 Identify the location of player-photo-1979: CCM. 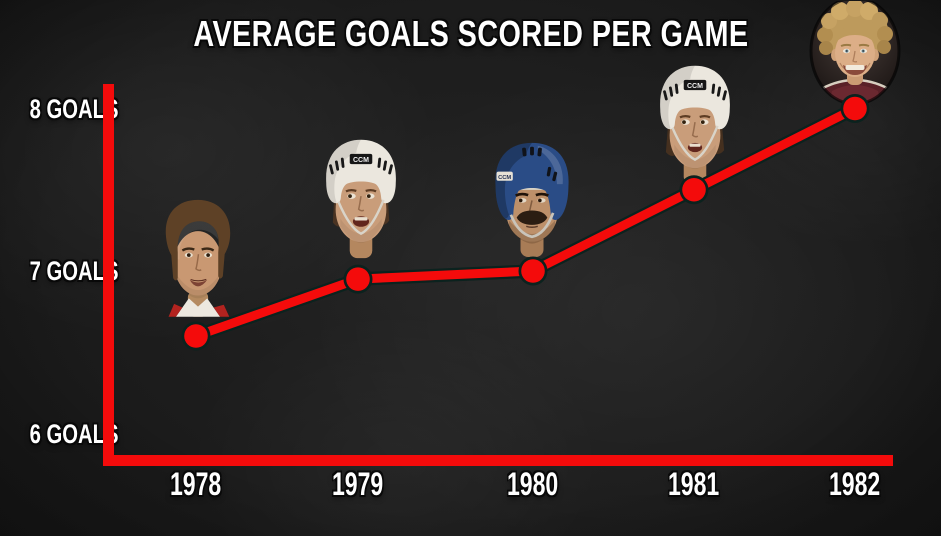
(361, 200).